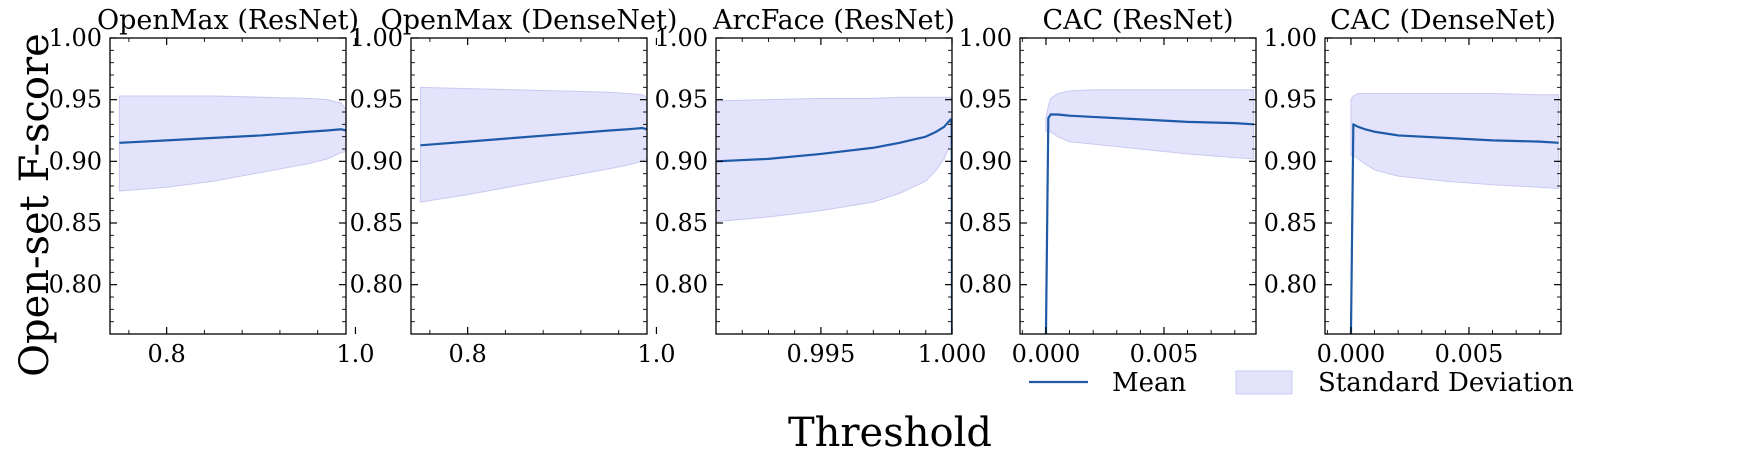 This screenshot has width=1762, height=466. What do you see at coordinates (1301, 383) in the screenshot?
I see `legend: Mean Standard Deviation` at bounding box center [1301, 383].